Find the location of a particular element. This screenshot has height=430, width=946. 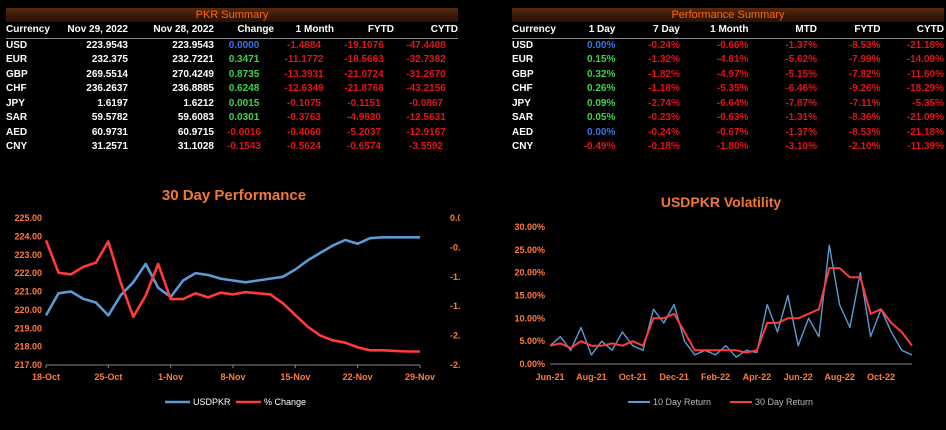

rate-today-cell: 1.6197 is located at coordinates (112, 103).